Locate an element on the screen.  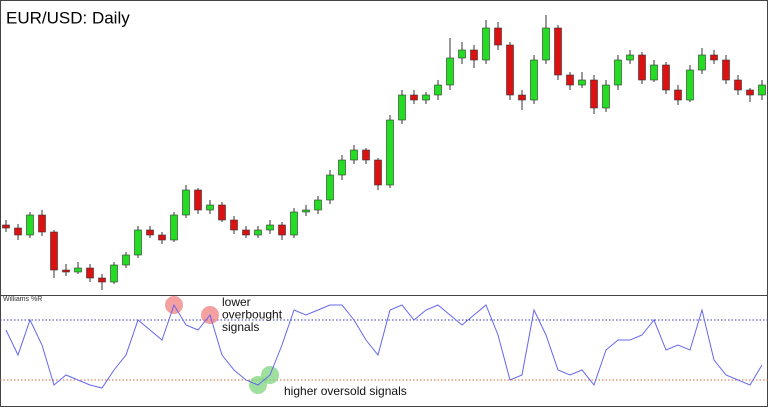
annotation: higher oversold signals is located at coordinates (345, 391).